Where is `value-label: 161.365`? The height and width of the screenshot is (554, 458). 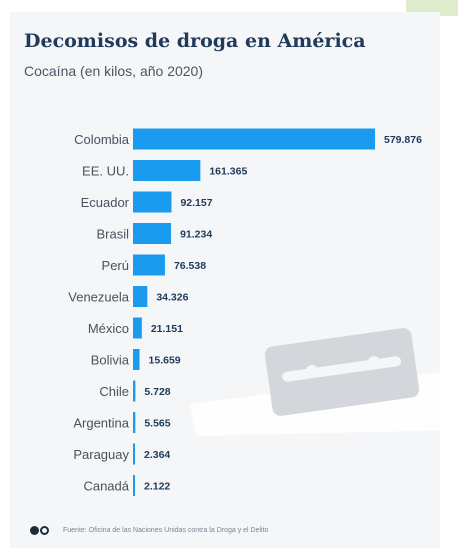
value-label: 161.365 is located at coordinates (228, 172).